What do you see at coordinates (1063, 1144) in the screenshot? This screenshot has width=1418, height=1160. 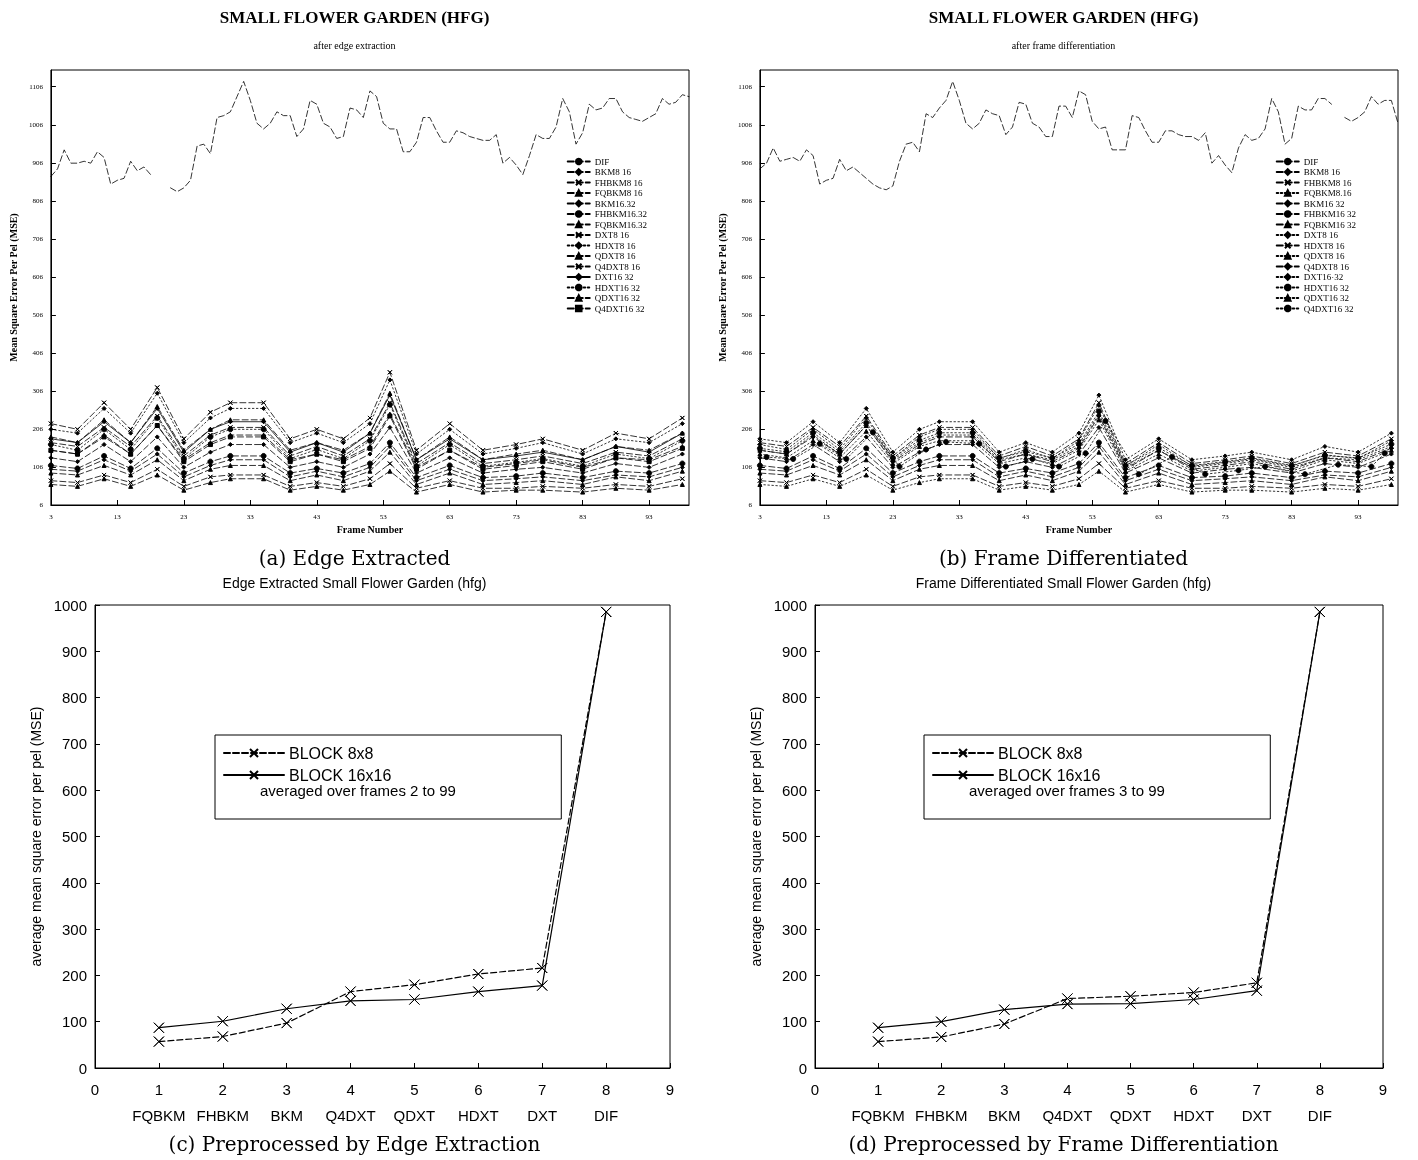 I see `text: (d) Preprocessed by Frame Differentiation` at bounding box center [1063, 1144].